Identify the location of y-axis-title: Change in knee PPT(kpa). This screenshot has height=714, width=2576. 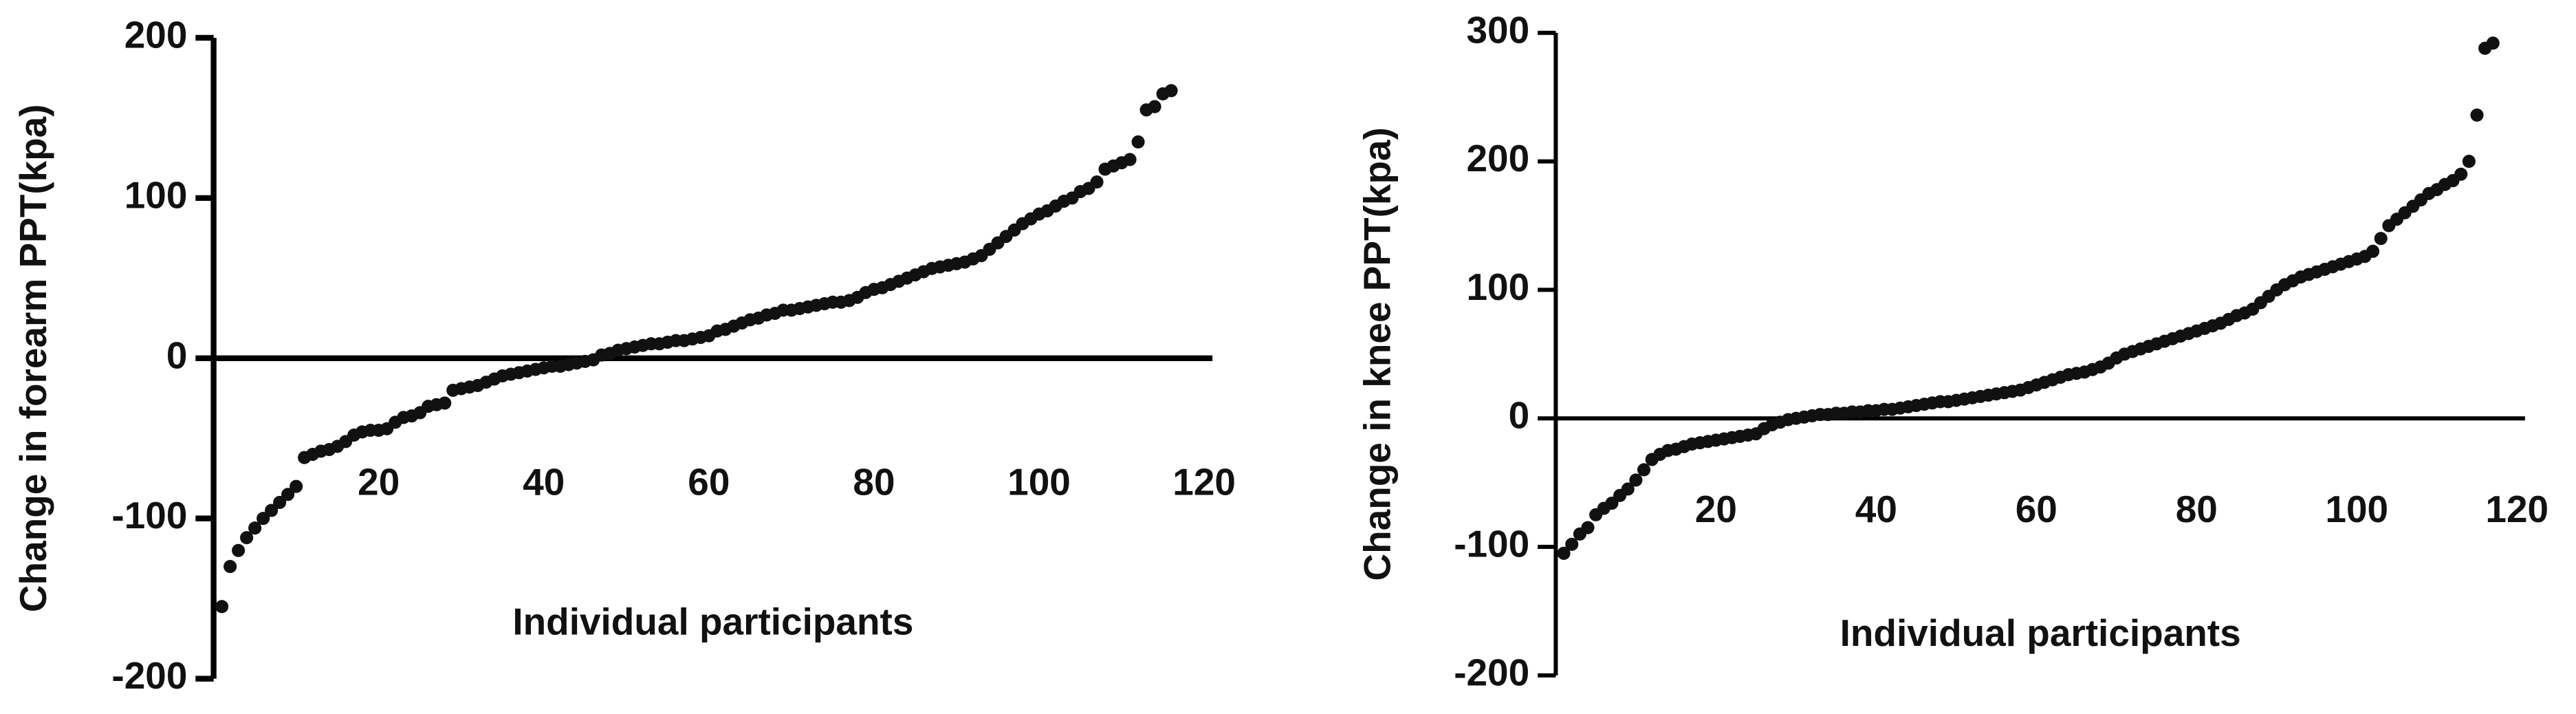
(1376, 354).